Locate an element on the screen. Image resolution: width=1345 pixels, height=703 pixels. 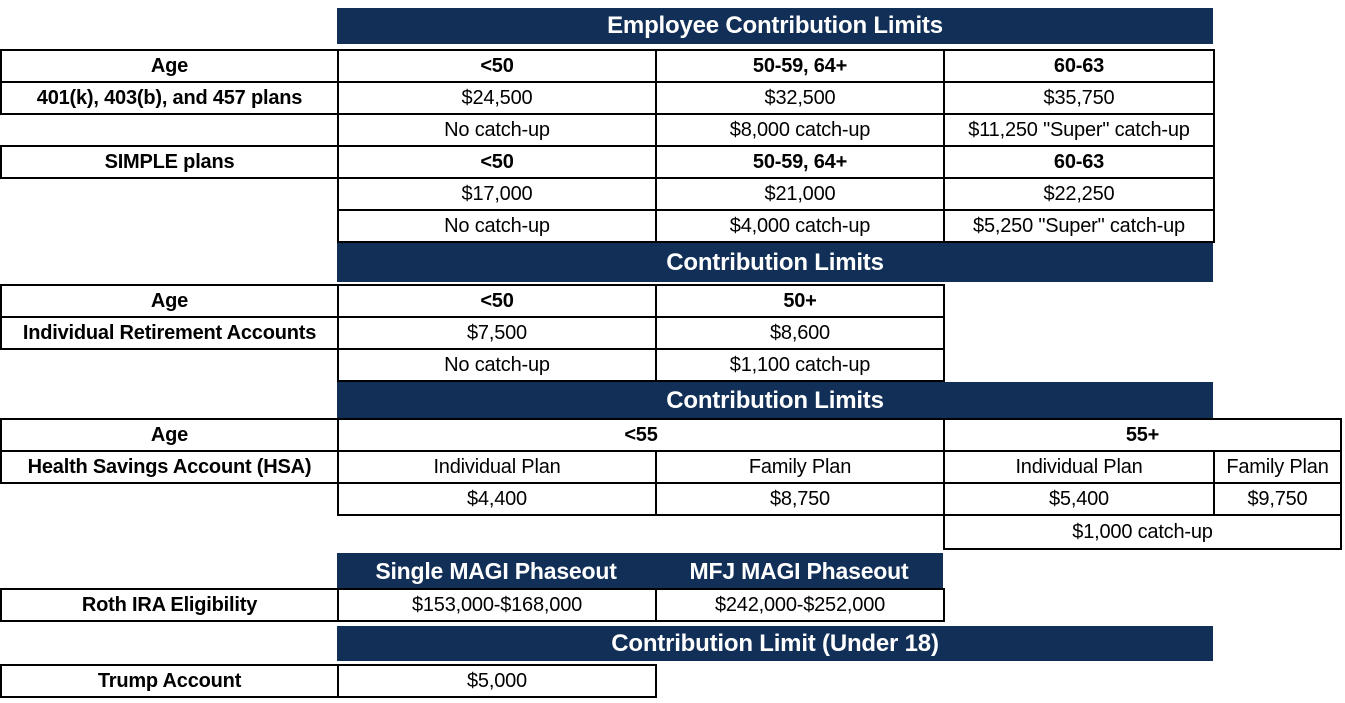
catchup-401k-under-50: No catch-up is located at coordinates (497, 130).